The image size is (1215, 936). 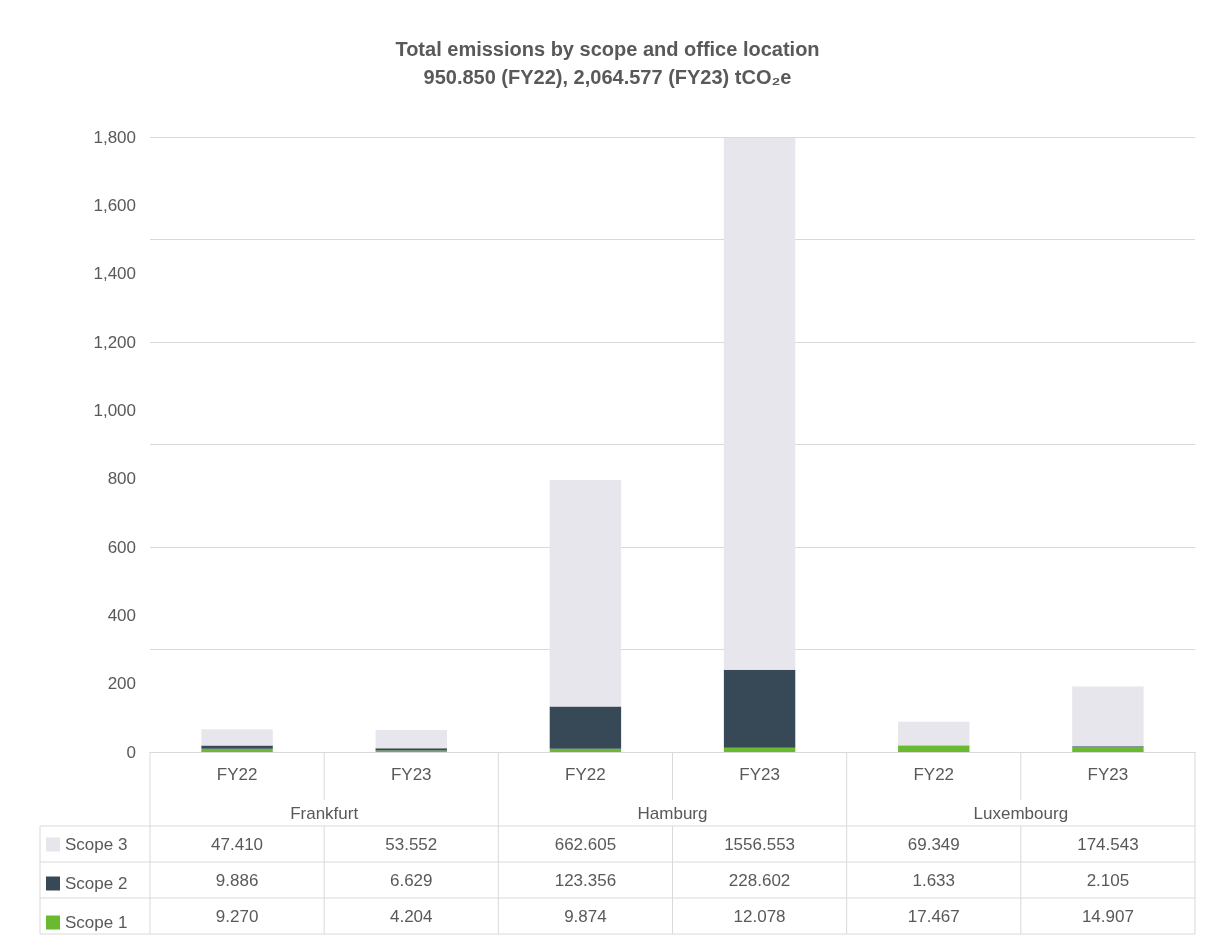 I want to click on data-label: 228.602, so click(x=759, y=880).